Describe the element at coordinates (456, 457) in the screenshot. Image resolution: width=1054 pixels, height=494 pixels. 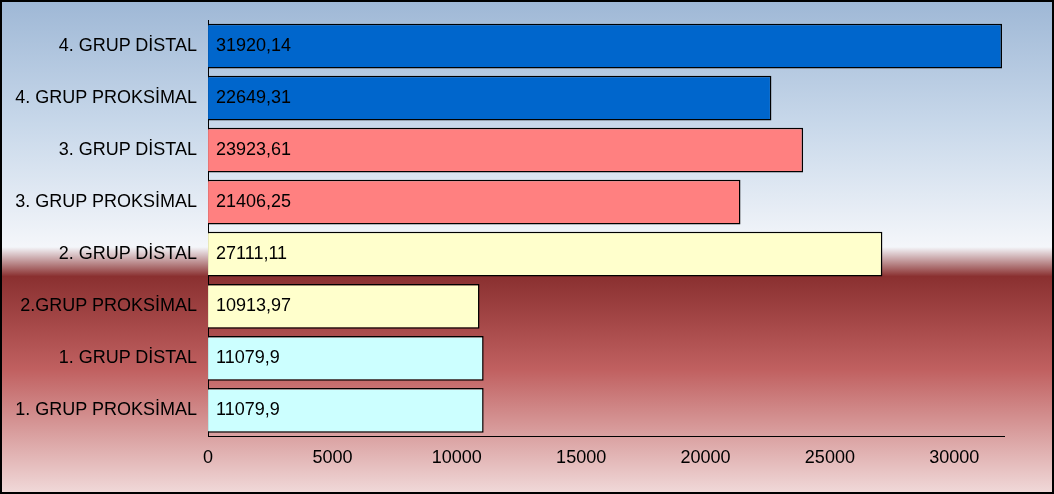
I see `x-tick-label: 10000` at that location.